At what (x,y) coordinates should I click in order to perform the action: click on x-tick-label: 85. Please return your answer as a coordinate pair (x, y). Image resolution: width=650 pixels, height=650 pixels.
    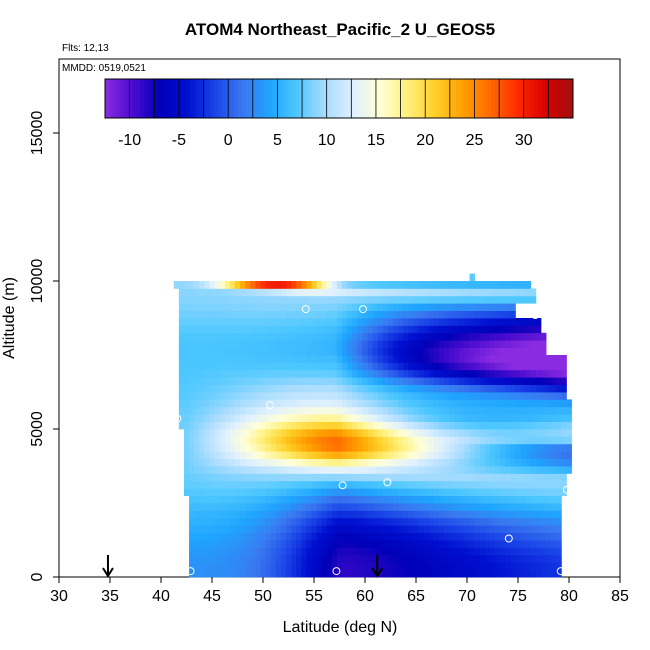
    Looking at the image, I should click on (620, 596).